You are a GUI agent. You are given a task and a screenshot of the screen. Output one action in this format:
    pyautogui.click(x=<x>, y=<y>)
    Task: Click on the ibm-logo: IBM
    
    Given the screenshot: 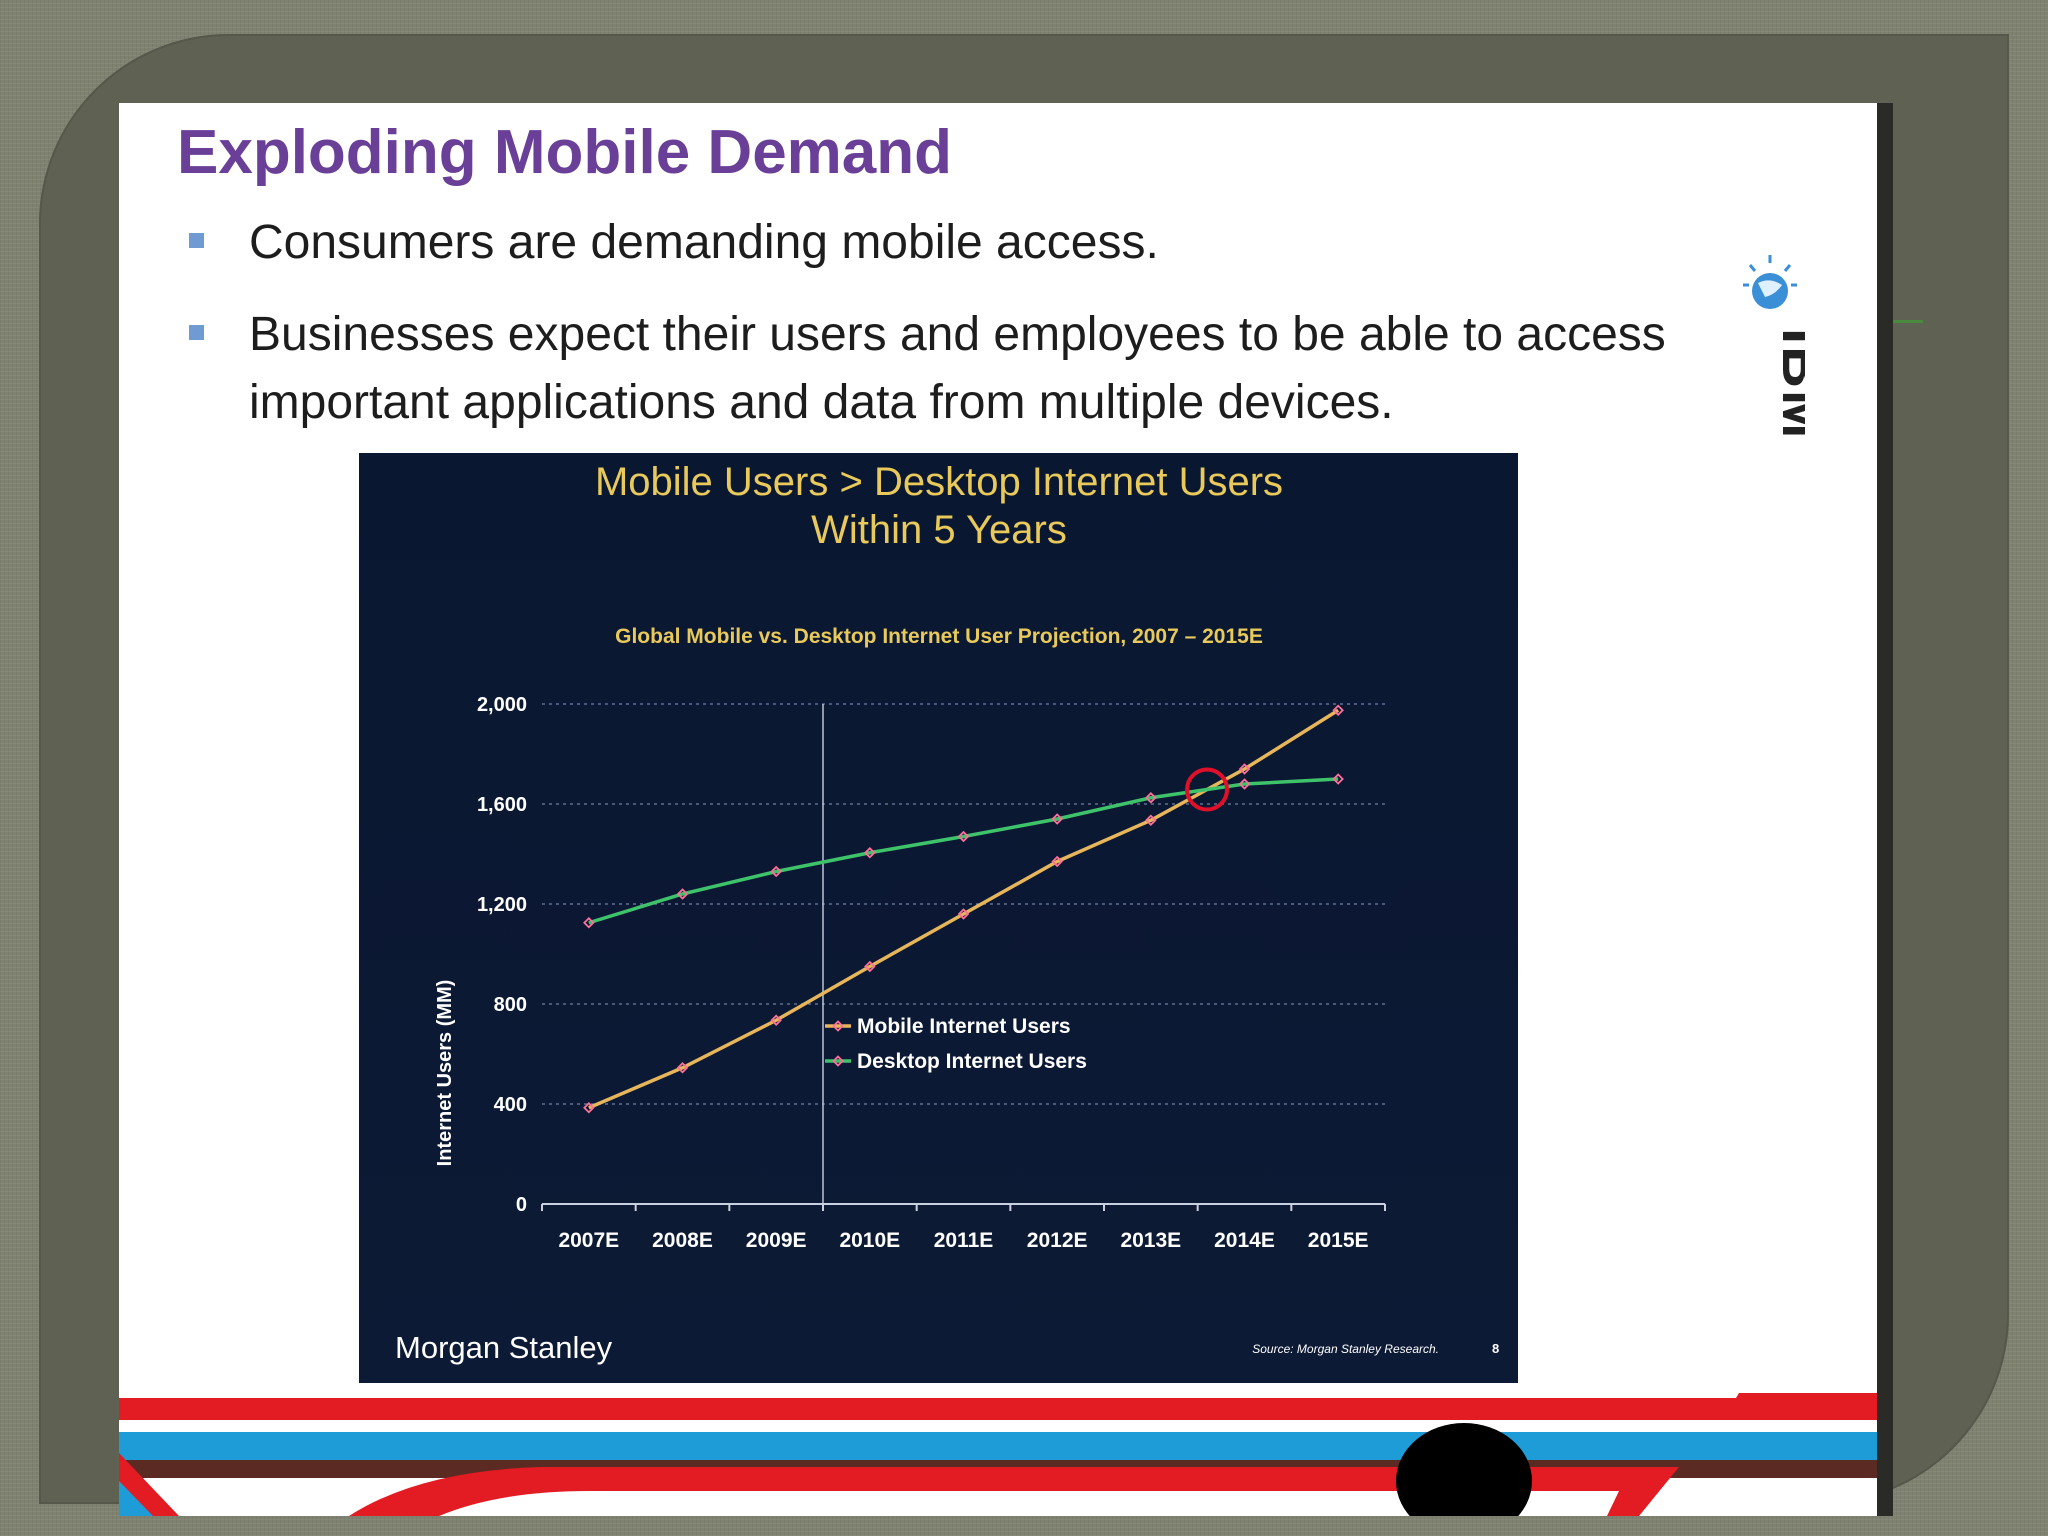 What is the action you would take?
    pyautogui.click(x=1774, y=347)
    